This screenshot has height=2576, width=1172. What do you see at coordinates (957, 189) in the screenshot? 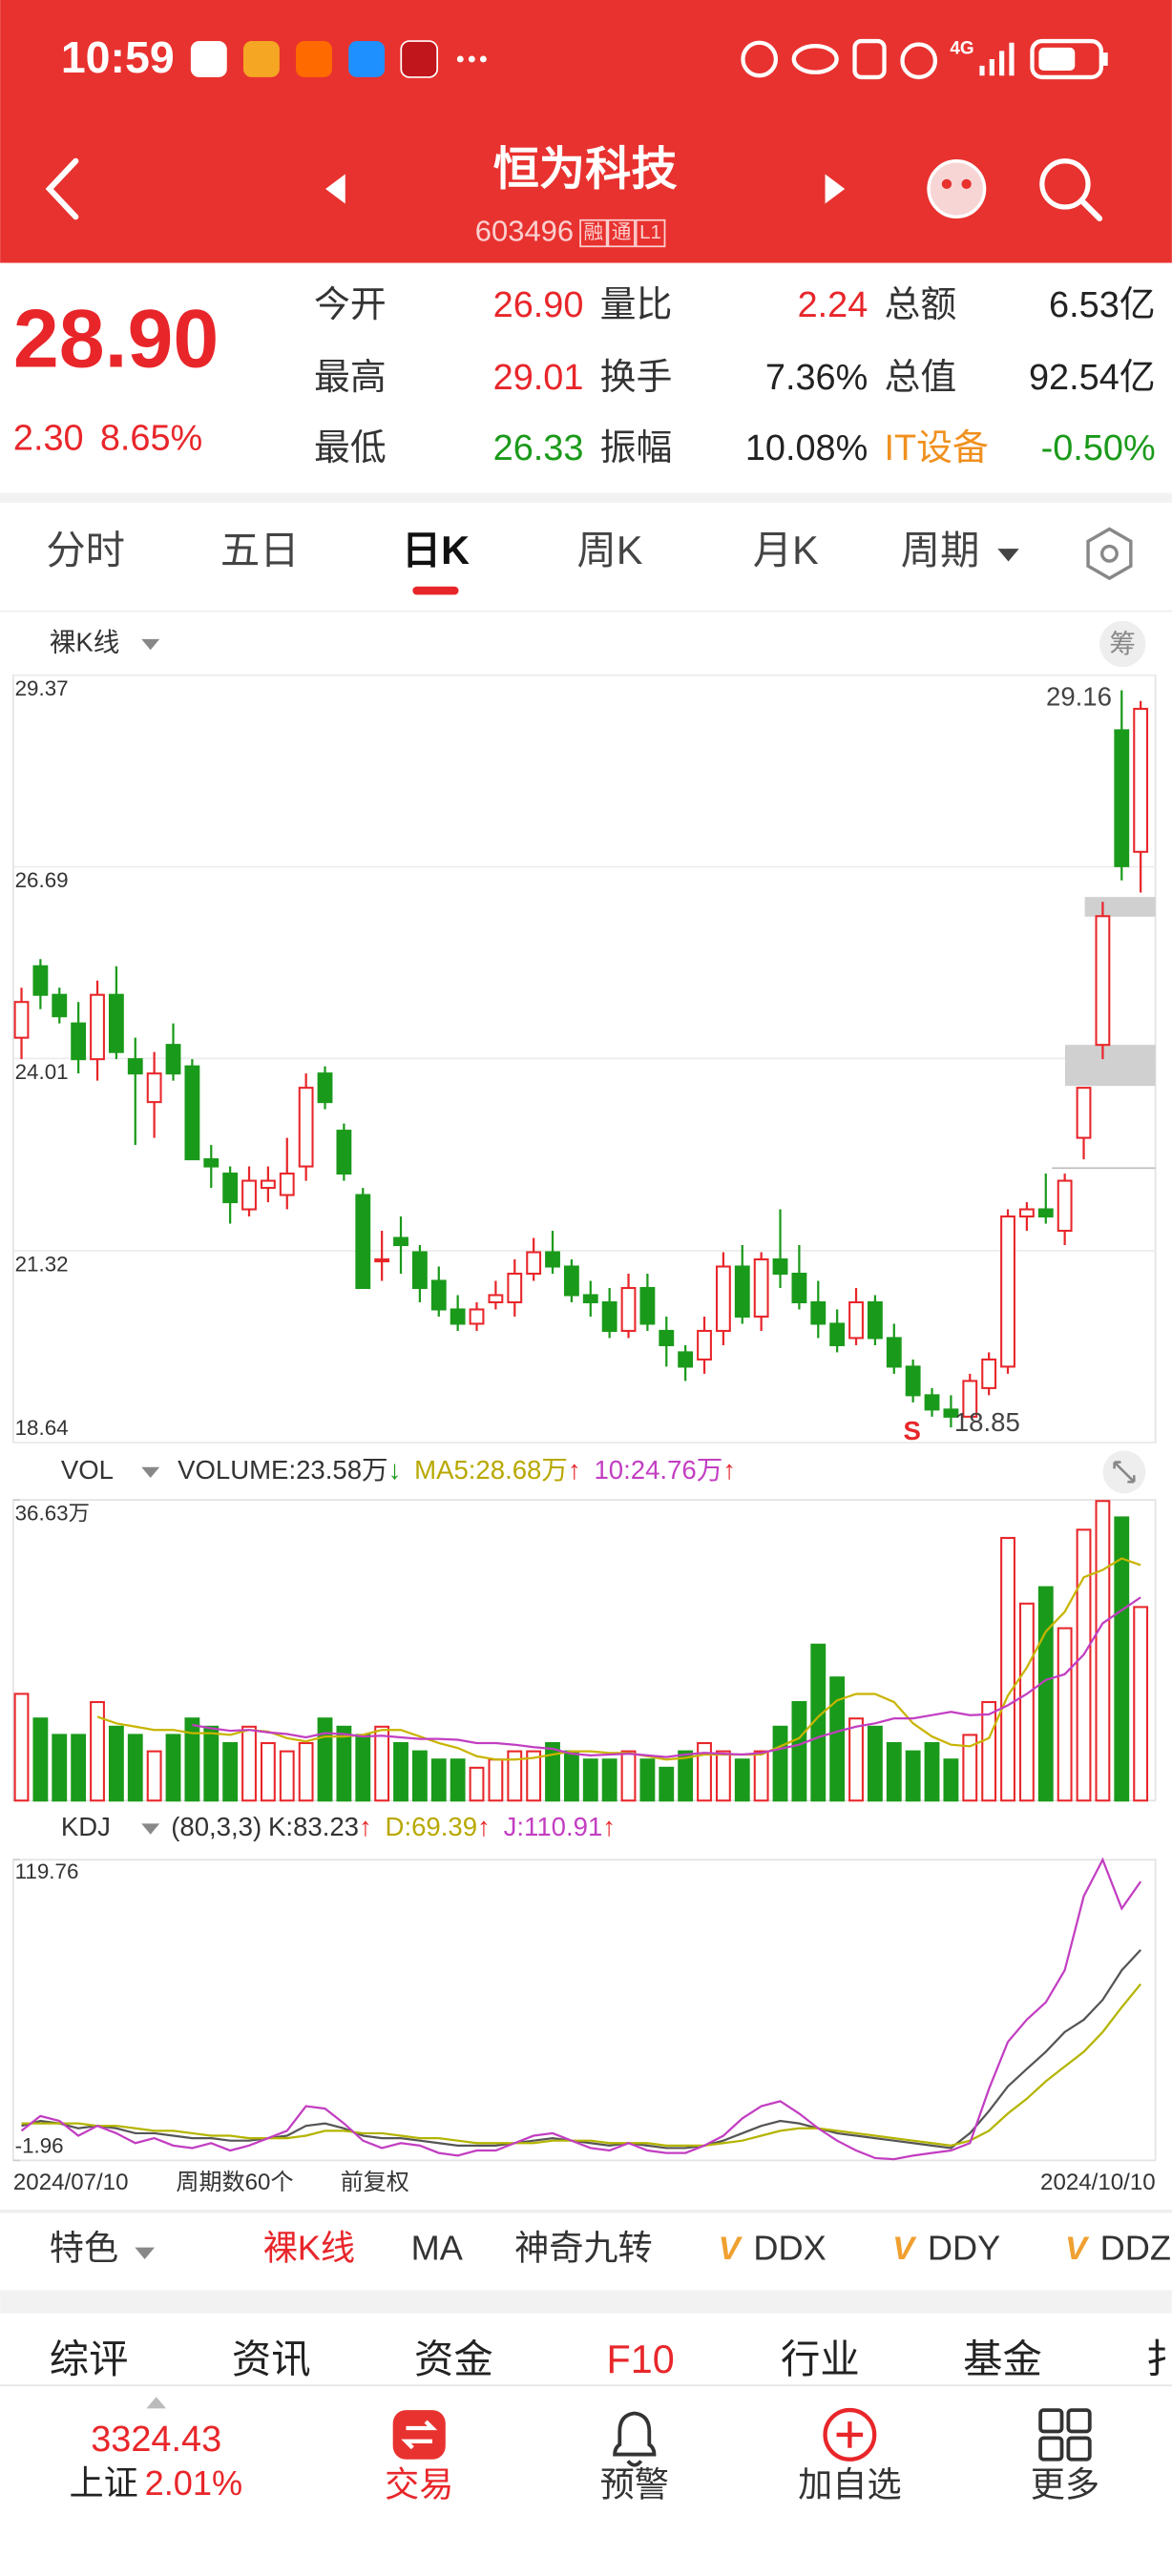
I see `mascot-button` at bounding box center [957, 189].